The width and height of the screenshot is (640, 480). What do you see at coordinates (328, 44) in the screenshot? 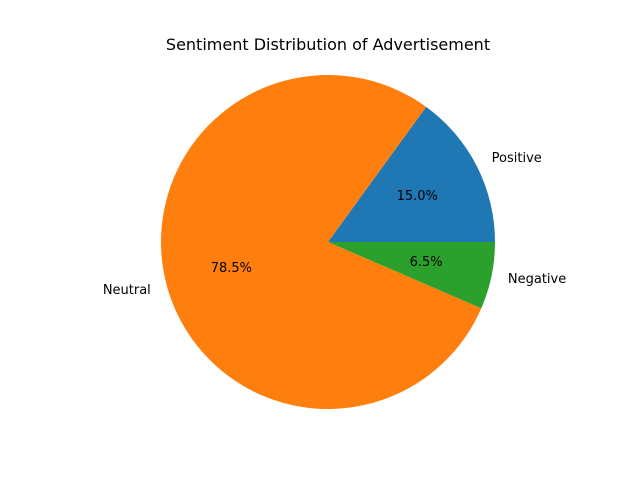
I see `chart-title: Sentiment Distribution of Advertisement` at bounding box center [328, 44].